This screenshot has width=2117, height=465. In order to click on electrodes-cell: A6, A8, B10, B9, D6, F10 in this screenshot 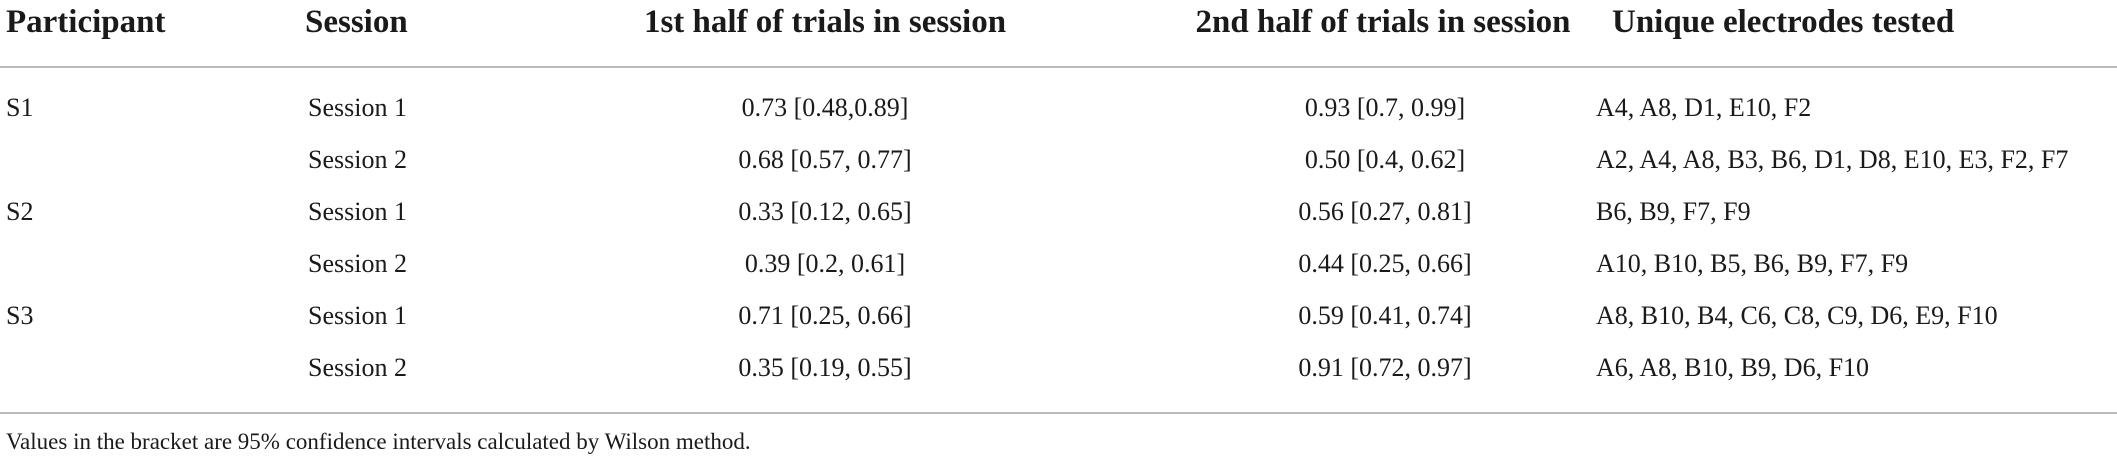, I will do `click(1733, 367)`.